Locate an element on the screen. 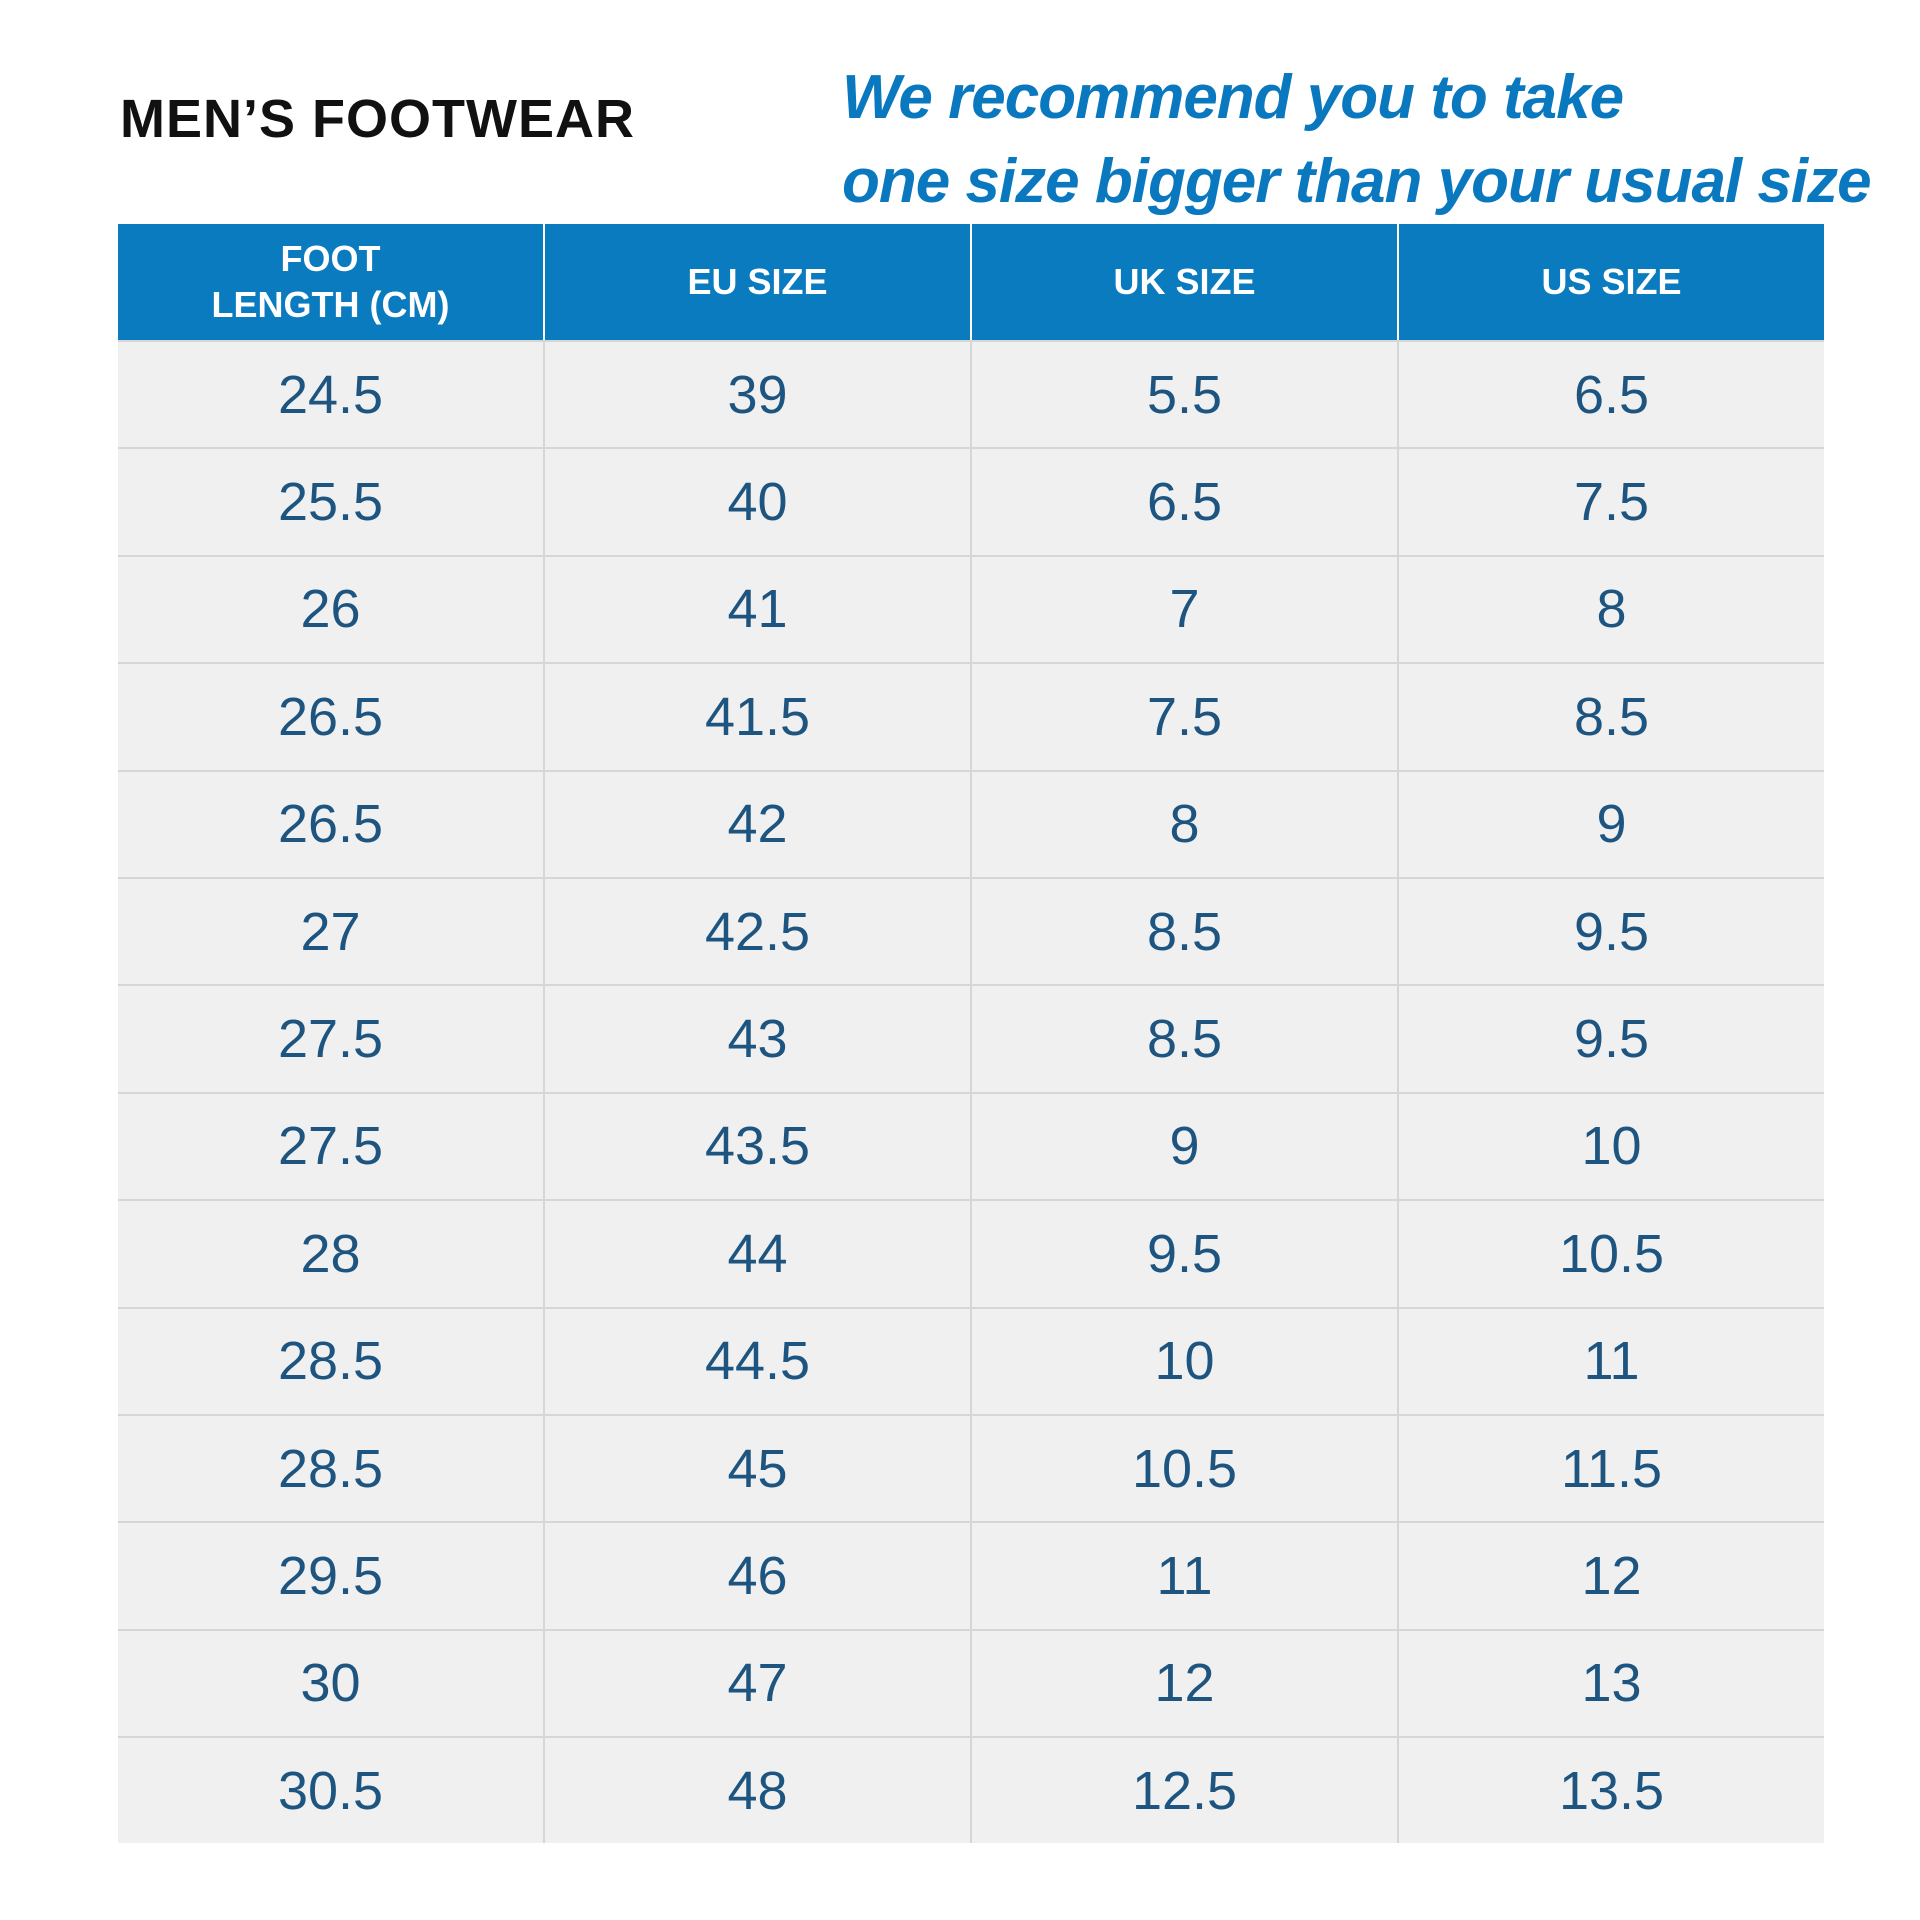 This screenshot has width=1920, height=1920. row: 28.5 45 10.5 11.5 is located at coordinates (971, 1467).